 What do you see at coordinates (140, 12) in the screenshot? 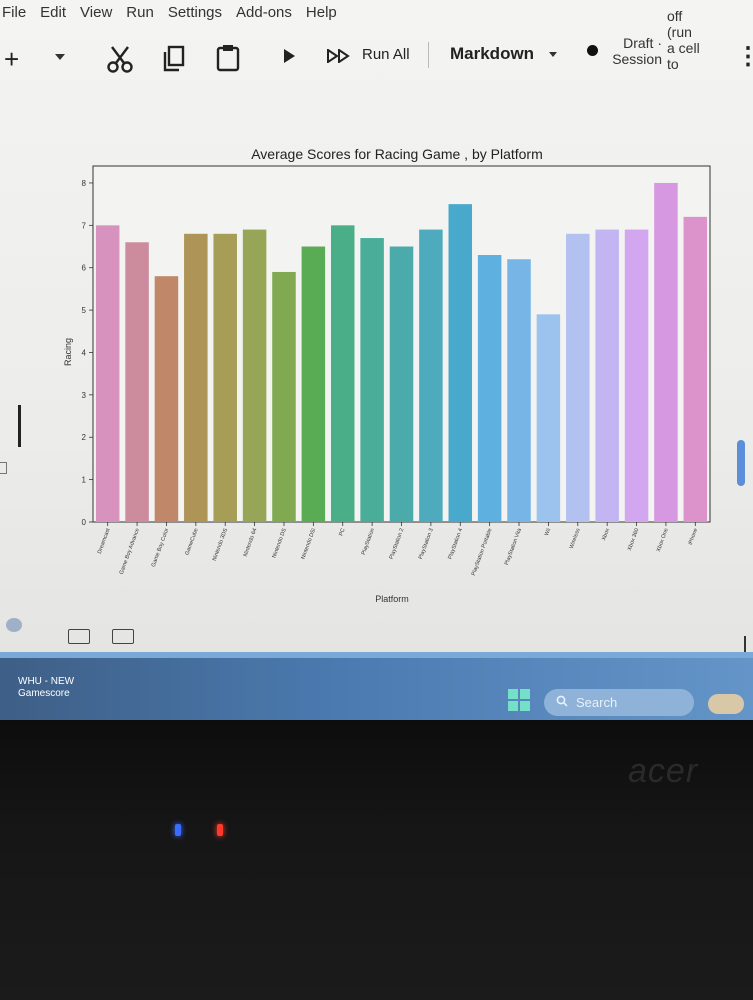
I see `menu-run: Run` at bounding box center [140, 12].